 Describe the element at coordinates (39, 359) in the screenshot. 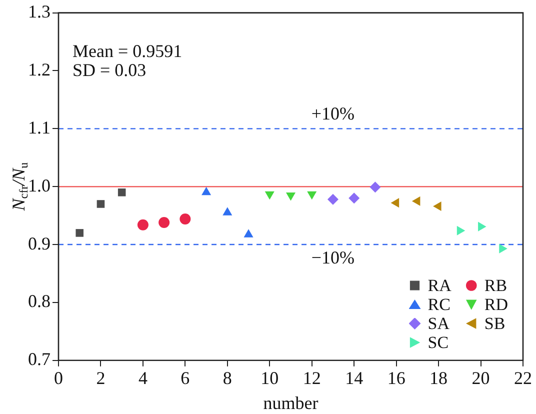

I see `y-tick-label: 0.7` at that location.